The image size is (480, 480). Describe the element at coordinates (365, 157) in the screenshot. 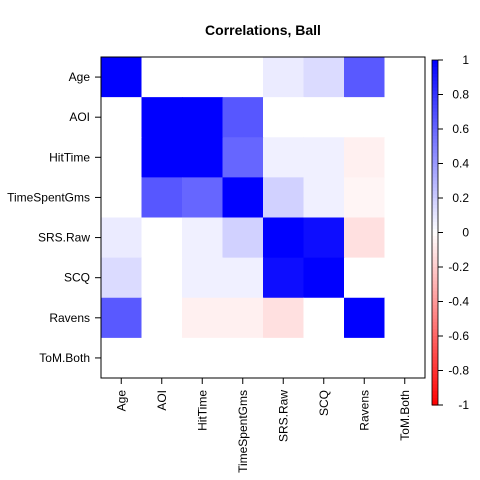

I see `heatmap-cell-hittime-ravens` at that location.